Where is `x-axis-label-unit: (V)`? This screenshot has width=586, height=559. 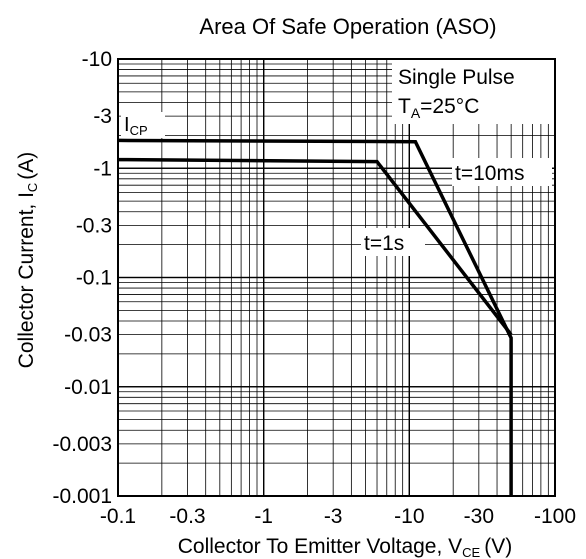
x-axis-label-unit: (V) is located at coordinates (498, 546).